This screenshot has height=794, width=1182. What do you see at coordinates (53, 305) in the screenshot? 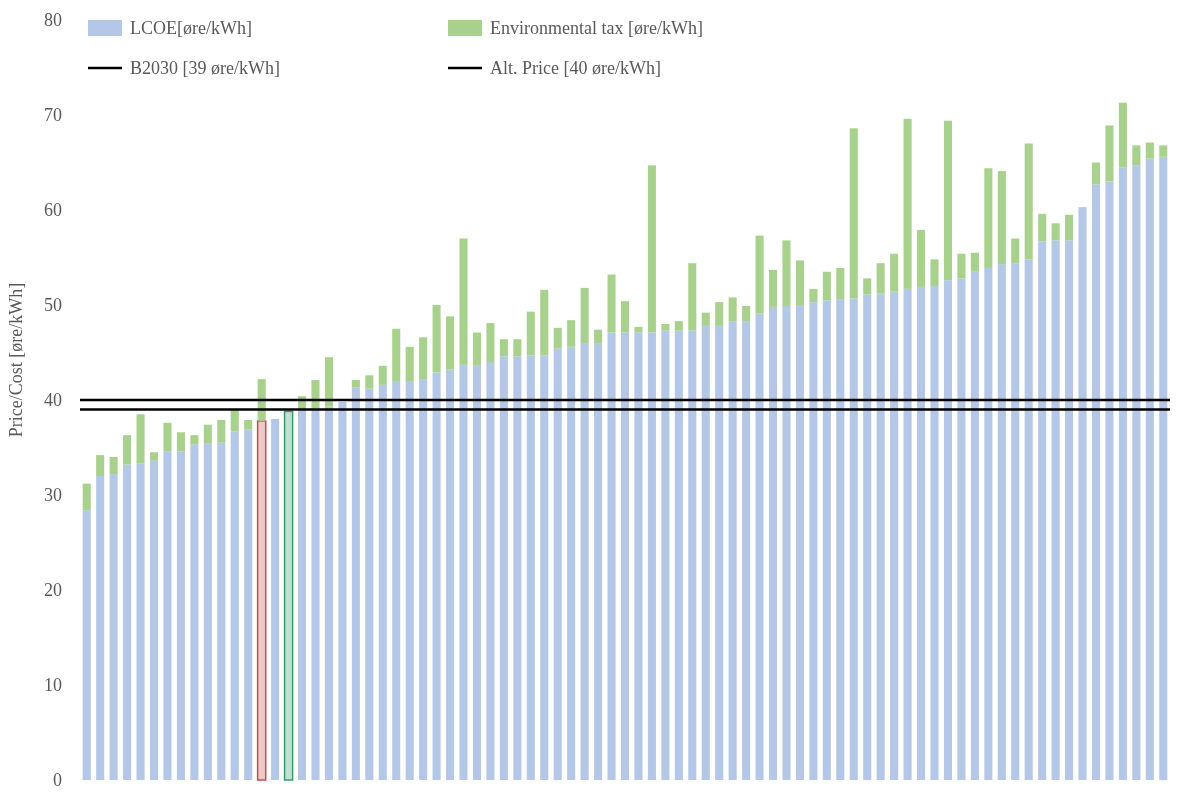
I see `y-tick-label: 50` at bounding box center [53, 305].